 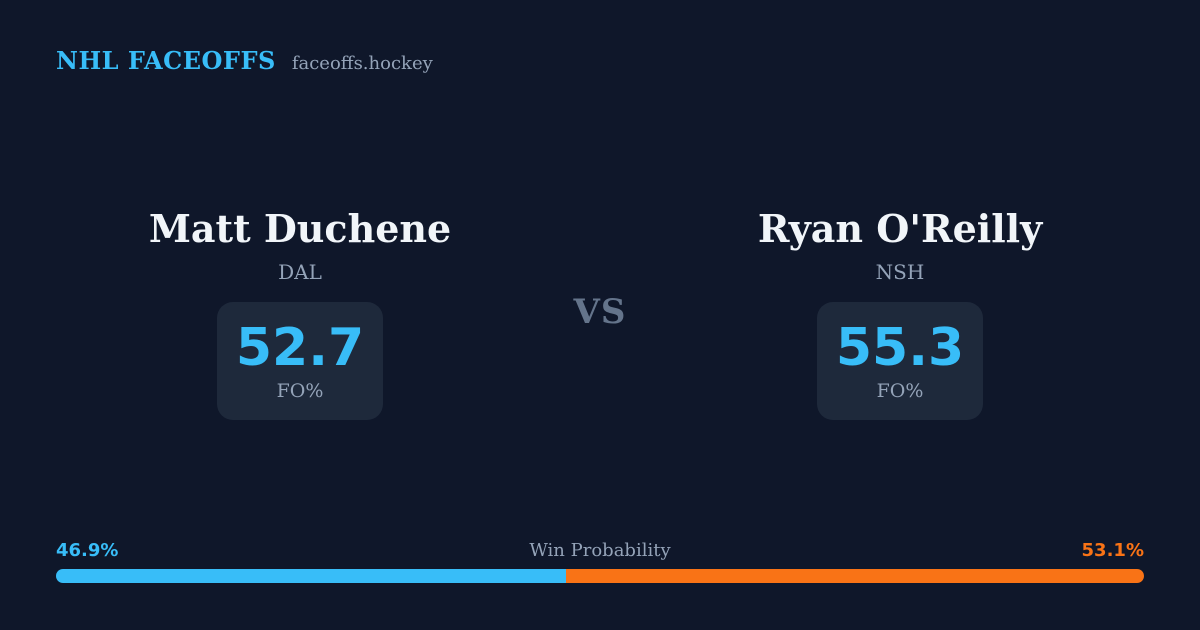 What do you see at coordinates (1112, 550) in the screenshot?
I see `win-prob-right-pct: 53.1%` at bounding box center [1112, 550].